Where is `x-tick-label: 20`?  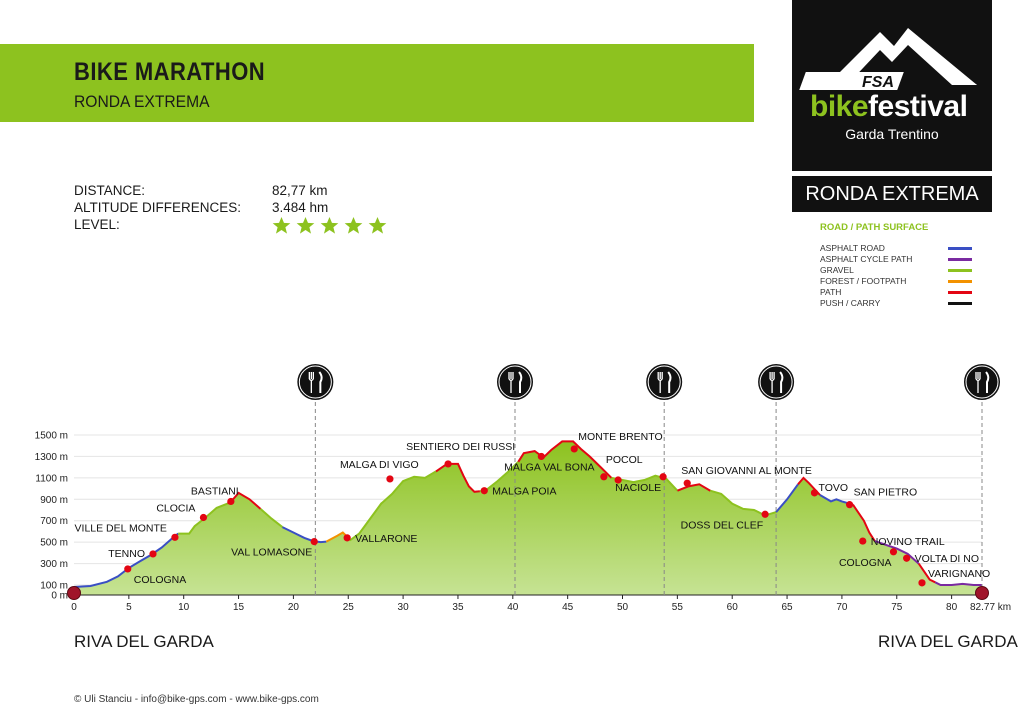 x-tick-label: 20 is located at coordinates (294, 607).